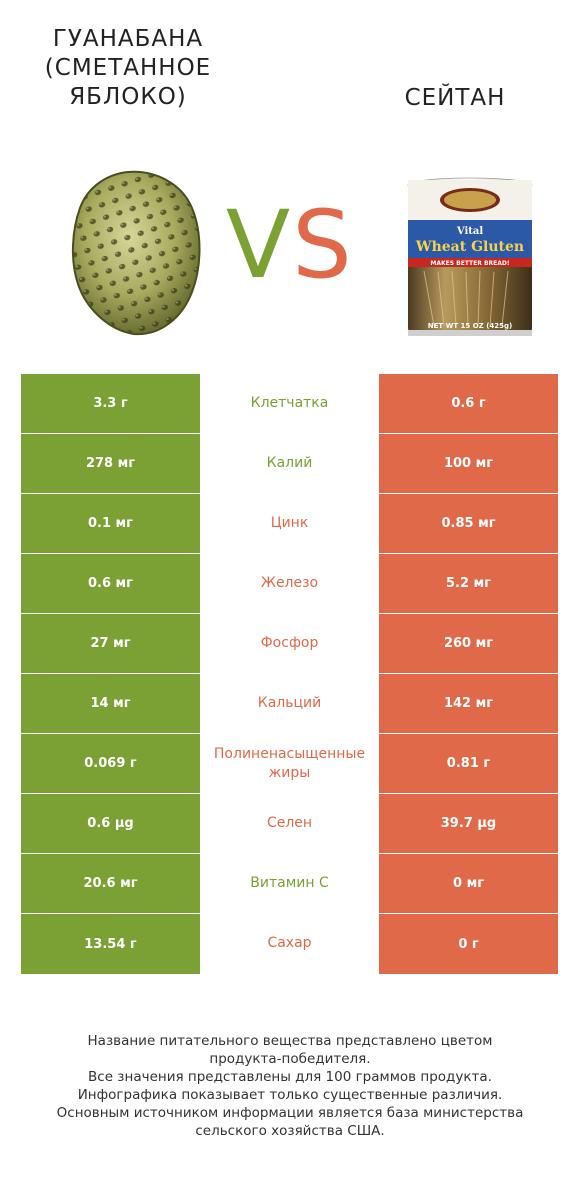 This screenshot has height=1204, width=580. I want to click on nutrient-label-cell: Калий, so click(289, 463).